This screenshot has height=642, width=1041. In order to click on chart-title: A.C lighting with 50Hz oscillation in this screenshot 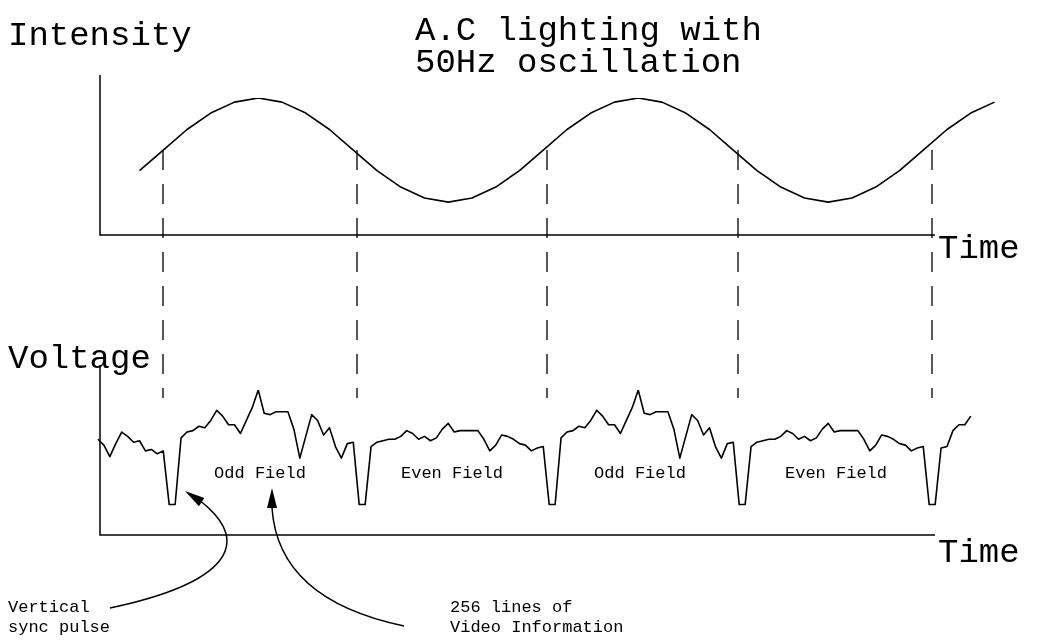, I will do `click(588, 47)`.